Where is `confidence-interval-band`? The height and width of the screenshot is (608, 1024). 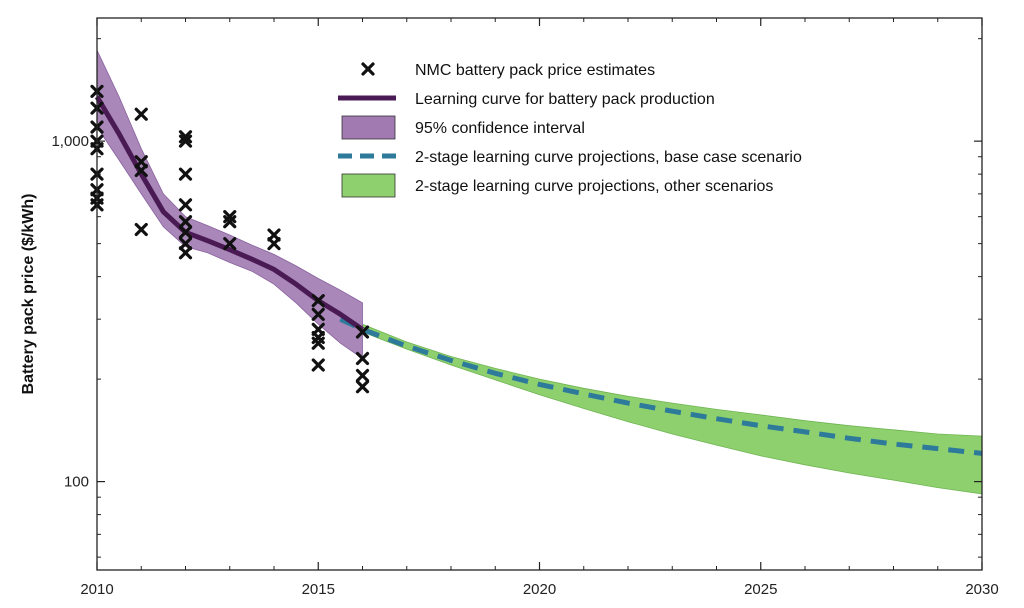
confidence-interval-band is located at coordinates (229, 205).